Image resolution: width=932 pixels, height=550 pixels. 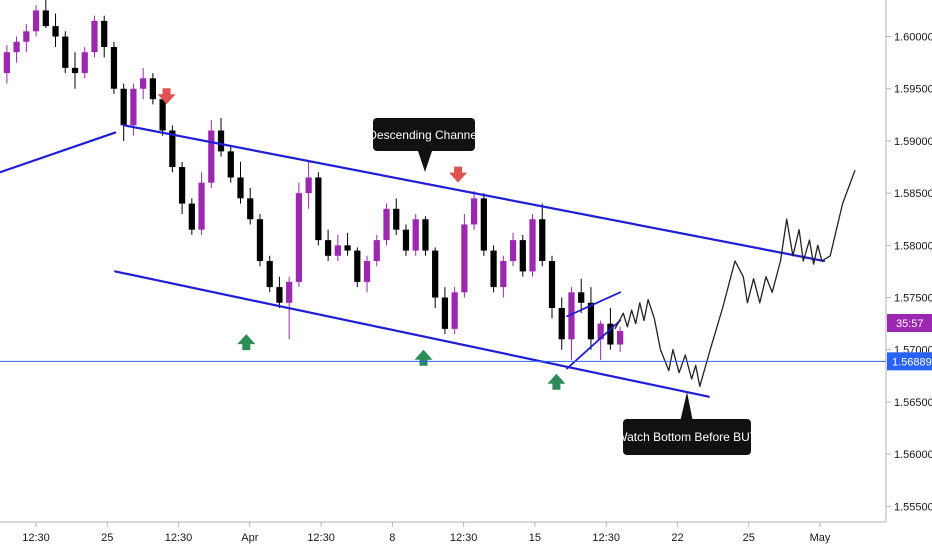 What do you see at coordinates (913, 507) in the screenshot?
I see `price-tick-label: 1.55500` at bounding box center [913, 507].